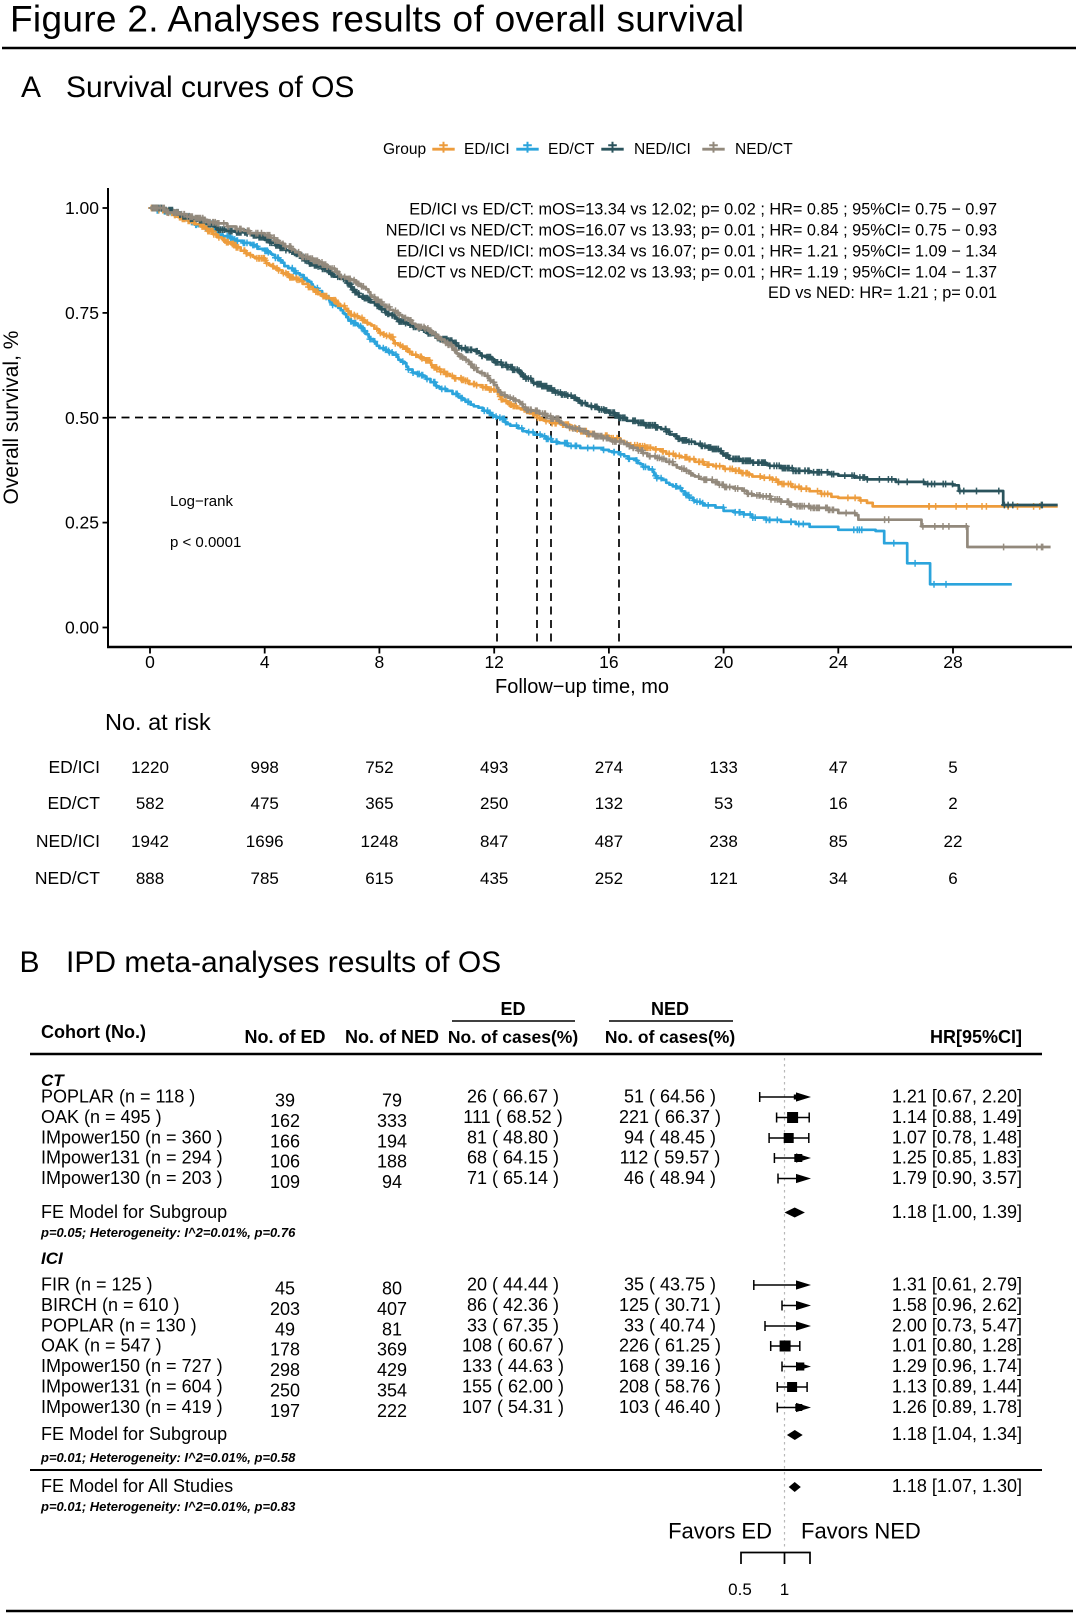 The image size is (1080, 1621). Describe the element at coordinates (957, 1326) in the screenshot. I see `svg-text: 2.00 [0.73, 5.47]` at that location.